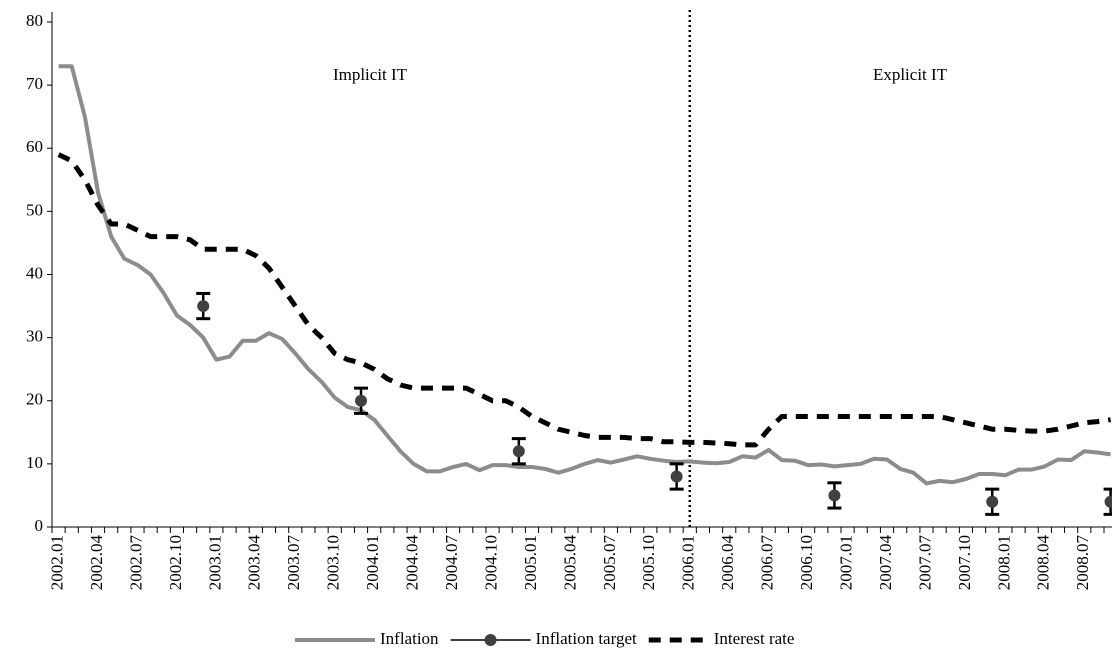  I want to click on x-tick-label: 2002.01, so click(56, 562).